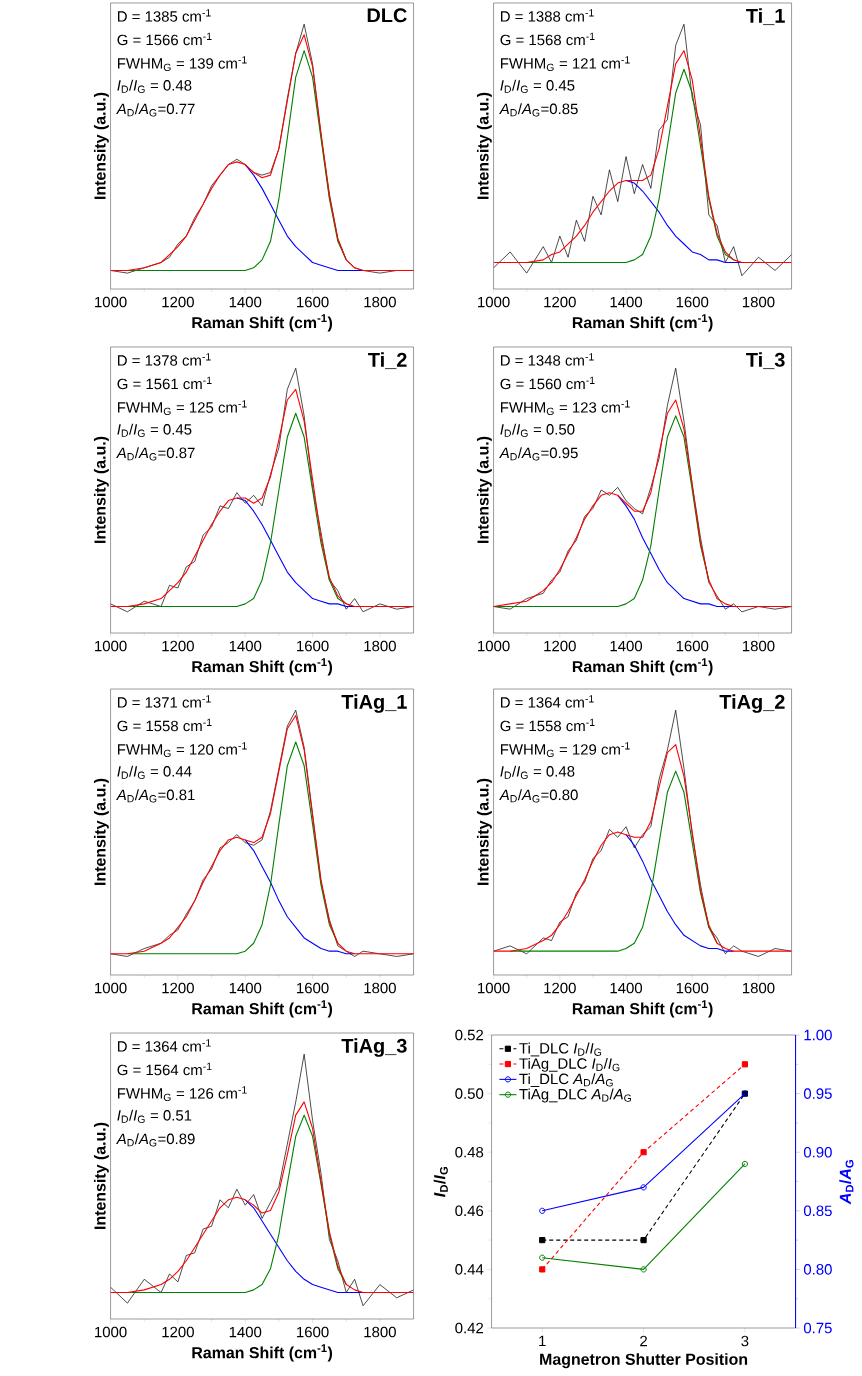  Describe the element at coordinates (469, 1035) in the screenshot. I see `y-tick-label: 0.52` at that location.